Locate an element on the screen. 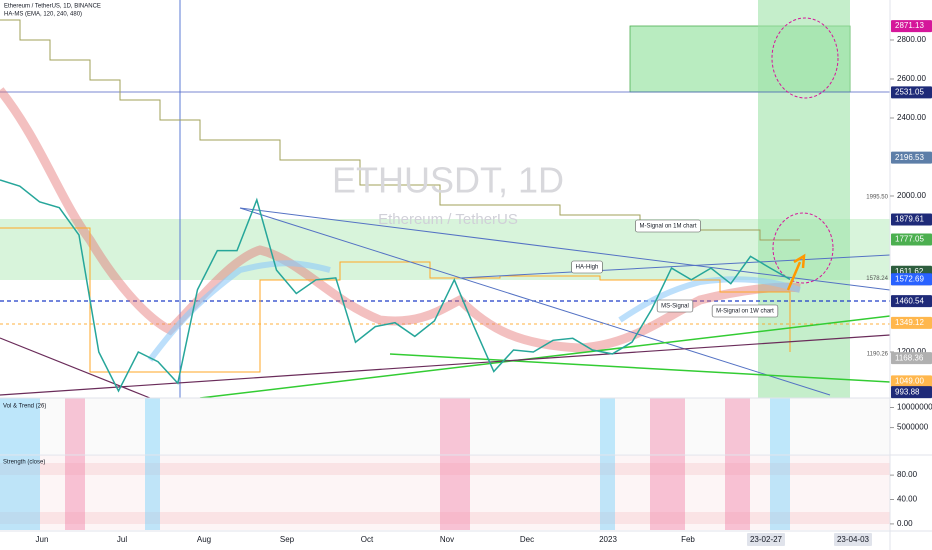  x-tick-label: 2023 is located at coordinates (608, 539).